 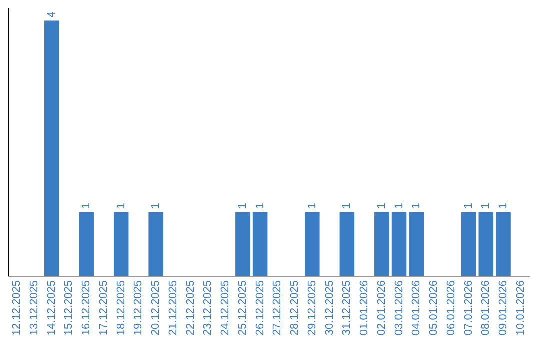 What do you see at coordinates (138, 308) in the screenshot?
I see `x-tick-label: 19.12.2025` at bounding box center [138, 308].